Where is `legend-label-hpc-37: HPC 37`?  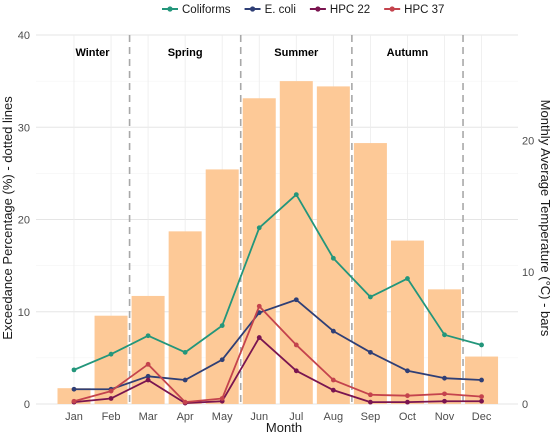 legend-label-hpc-37: HPC 37 is located at coordinates (424, 10).